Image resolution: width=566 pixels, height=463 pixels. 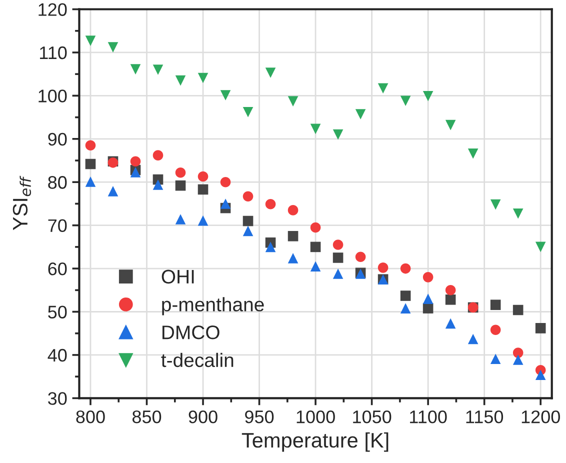 What do you see at coordinates (52, 96) in the screenshot?
I see `y-tick-label: 100` at bounding box center [52, 96].